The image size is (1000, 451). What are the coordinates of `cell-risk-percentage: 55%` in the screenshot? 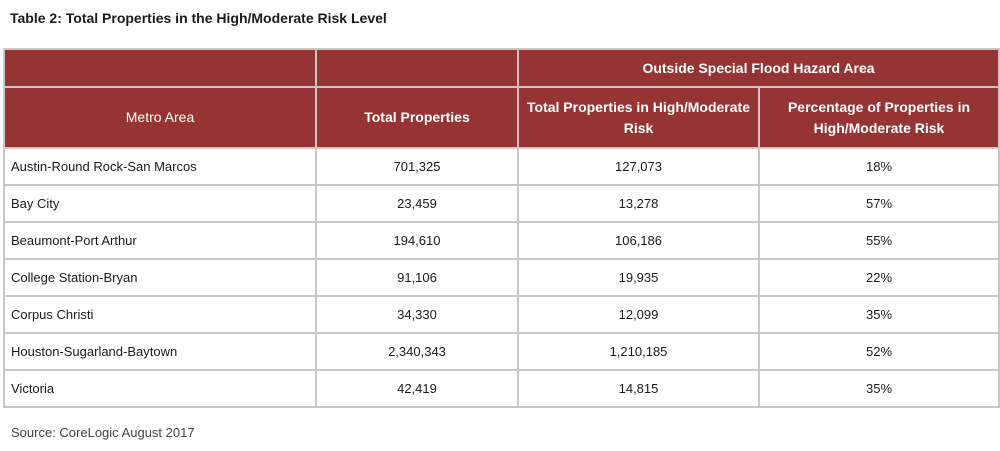 It's located at (879, 240).